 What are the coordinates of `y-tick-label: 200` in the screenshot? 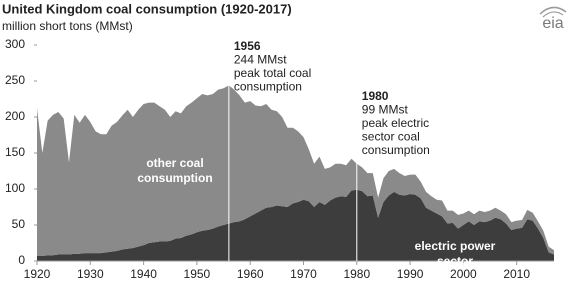 It's located at (15, 116).